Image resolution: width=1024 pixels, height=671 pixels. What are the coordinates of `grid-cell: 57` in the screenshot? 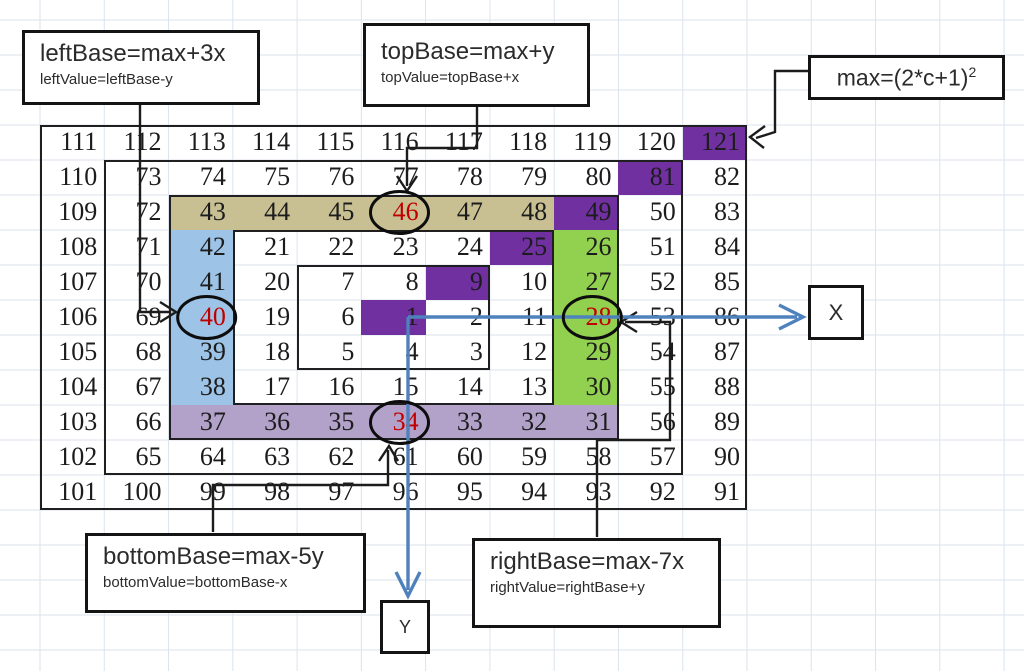 It's located at (662, 456).